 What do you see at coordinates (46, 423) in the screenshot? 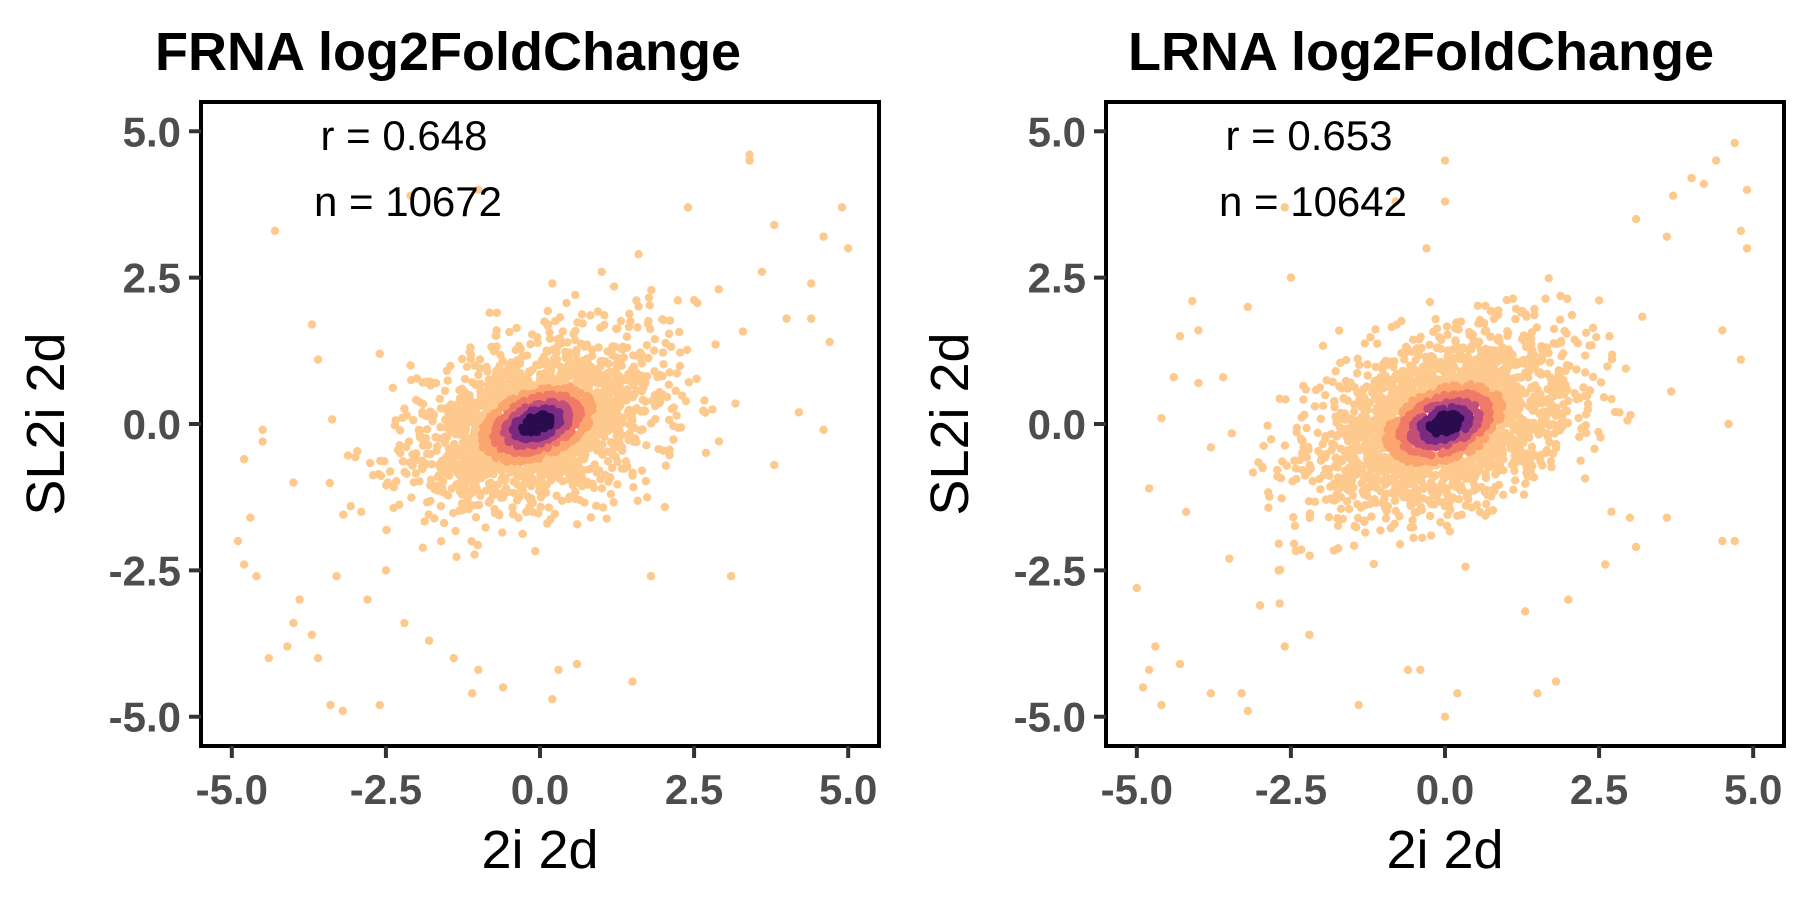
I see `y-axis-label: SL2i 2d` at bounding box center [46, 423].